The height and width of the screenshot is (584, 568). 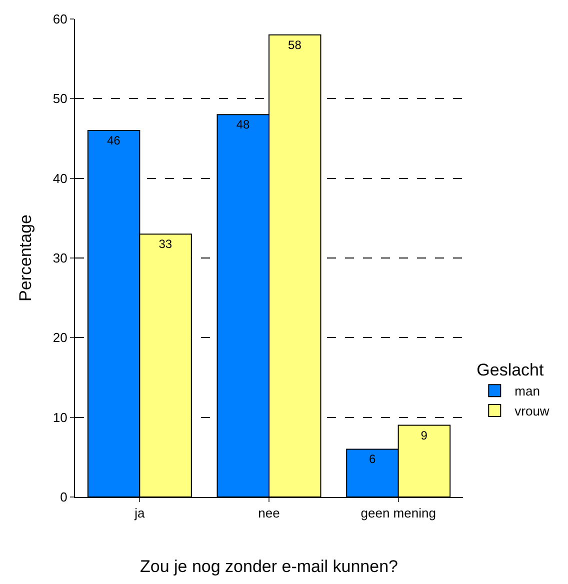 What do you see at coordinates (243, 125) in the screenshot?
I see `data-label: 48` at bounding box center [243, 125].